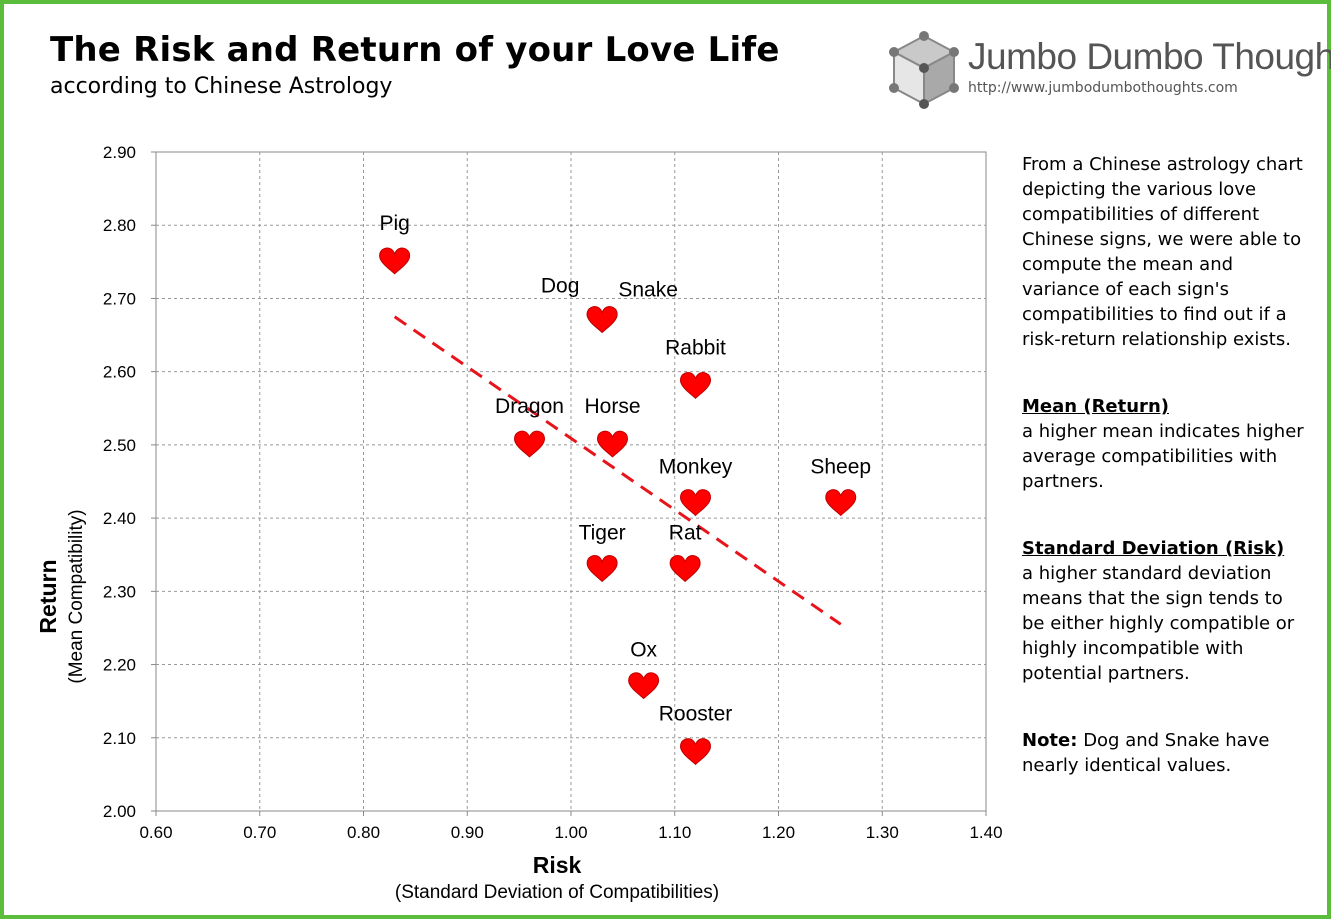 The height and width of the screenshot is (919, 1331). What do you see at coordinates (644, 686) in the screenshot?
I see `heart-marker-ox` at bounding box center [644, 686].